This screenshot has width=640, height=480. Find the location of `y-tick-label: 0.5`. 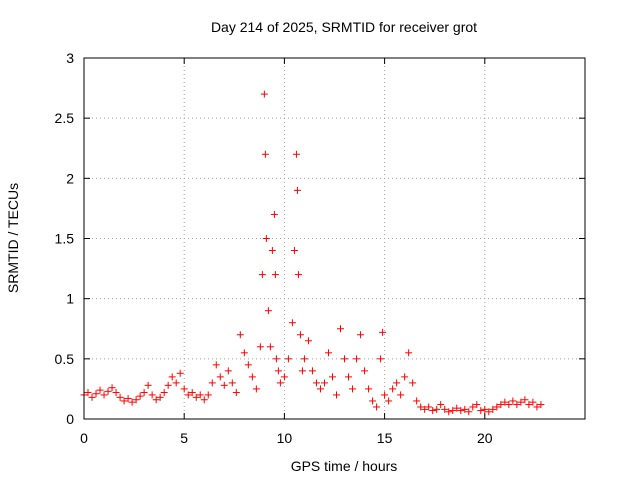

y-tick-label: 0.5 is located at coordinates (65, 359).